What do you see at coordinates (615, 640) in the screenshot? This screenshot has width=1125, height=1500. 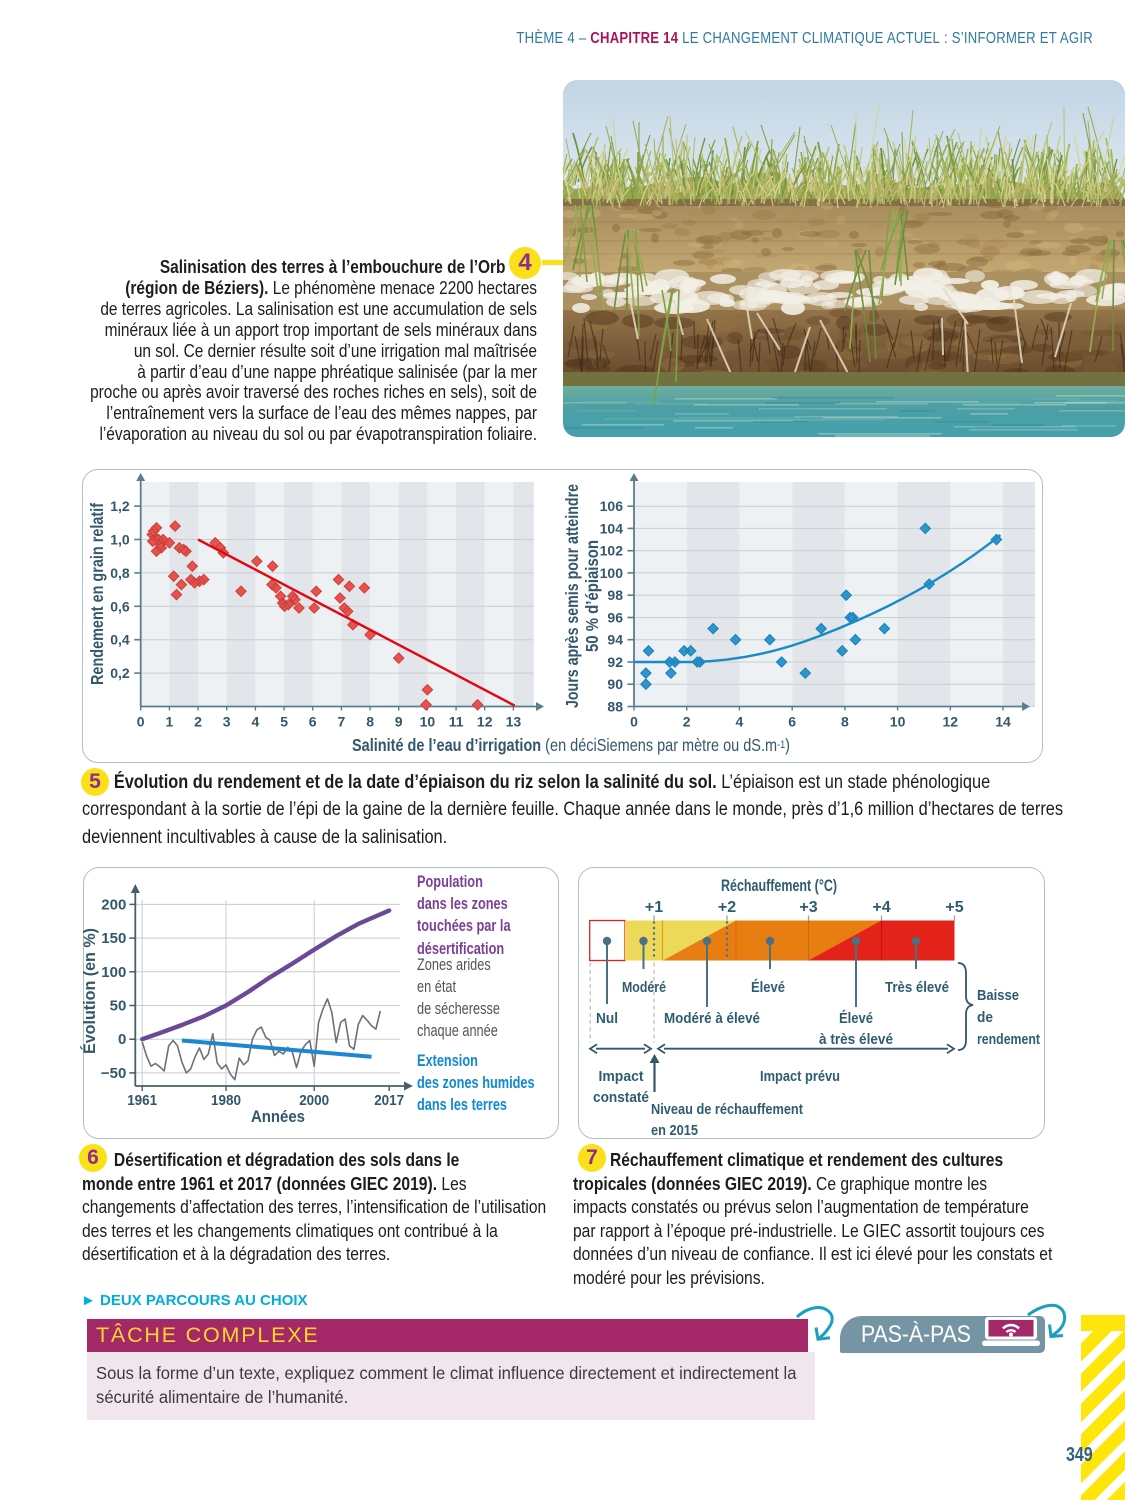 I see `svg-text: 94` at bounding box center [615, 640].